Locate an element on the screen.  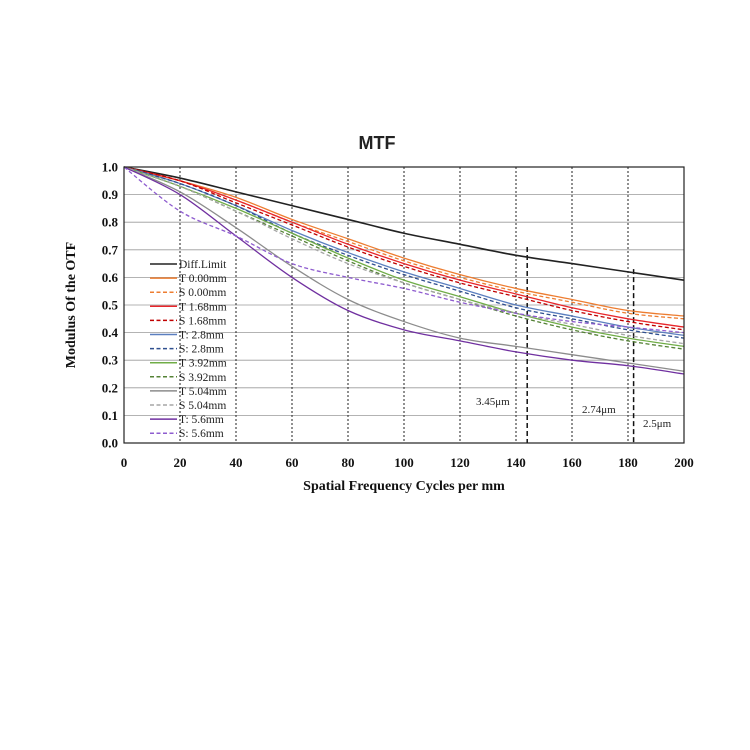
x-tick-label: 140 is located at coordinates (516, 462).